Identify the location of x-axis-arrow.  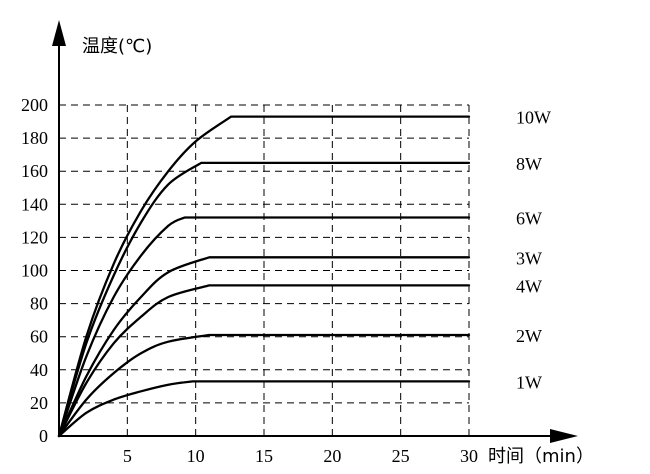
(564, 436).